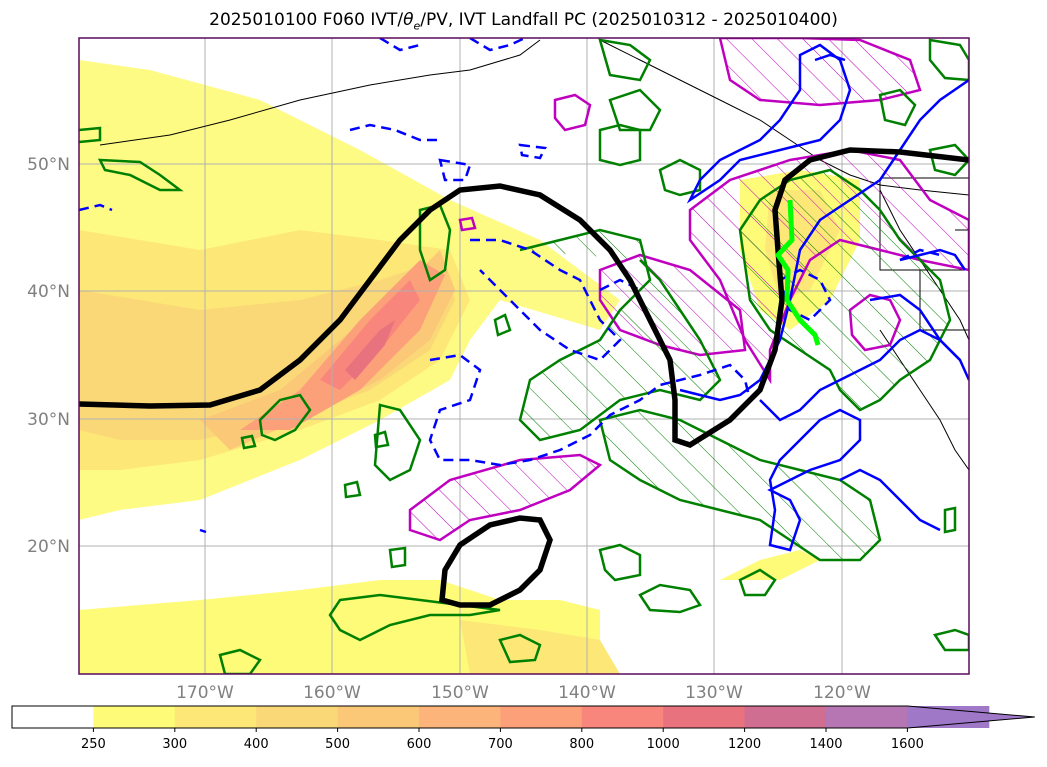 Image resolution: width=1047 pixels, height=767 pixels. I want to click on lon-label: 120°W, so click(842, 693).